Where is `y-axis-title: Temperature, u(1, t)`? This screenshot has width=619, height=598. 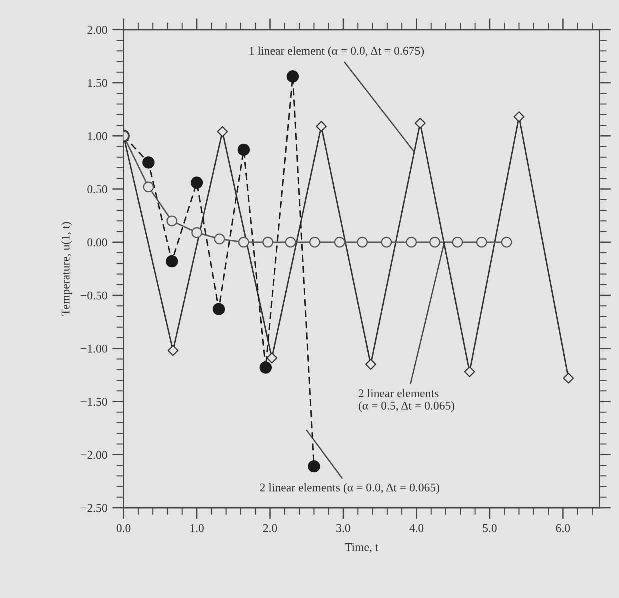 y-axis-title: Temperature, u(1, t) is located at coordinates (66, 269).